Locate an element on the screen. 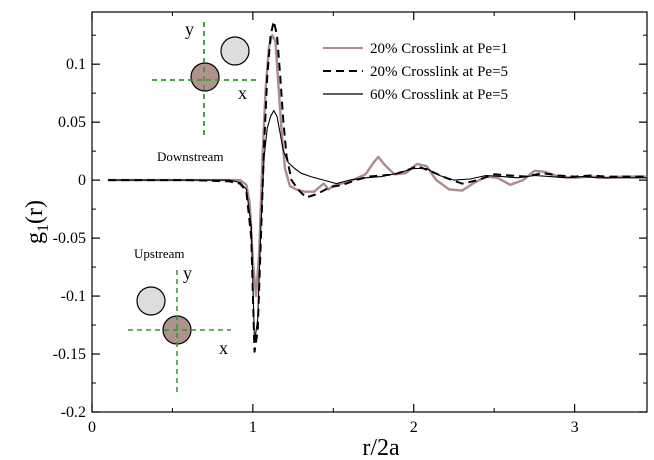 The height and width of the screenshot is (460, 654). y-tick-label: 0 is located at coordinates (82, 180).